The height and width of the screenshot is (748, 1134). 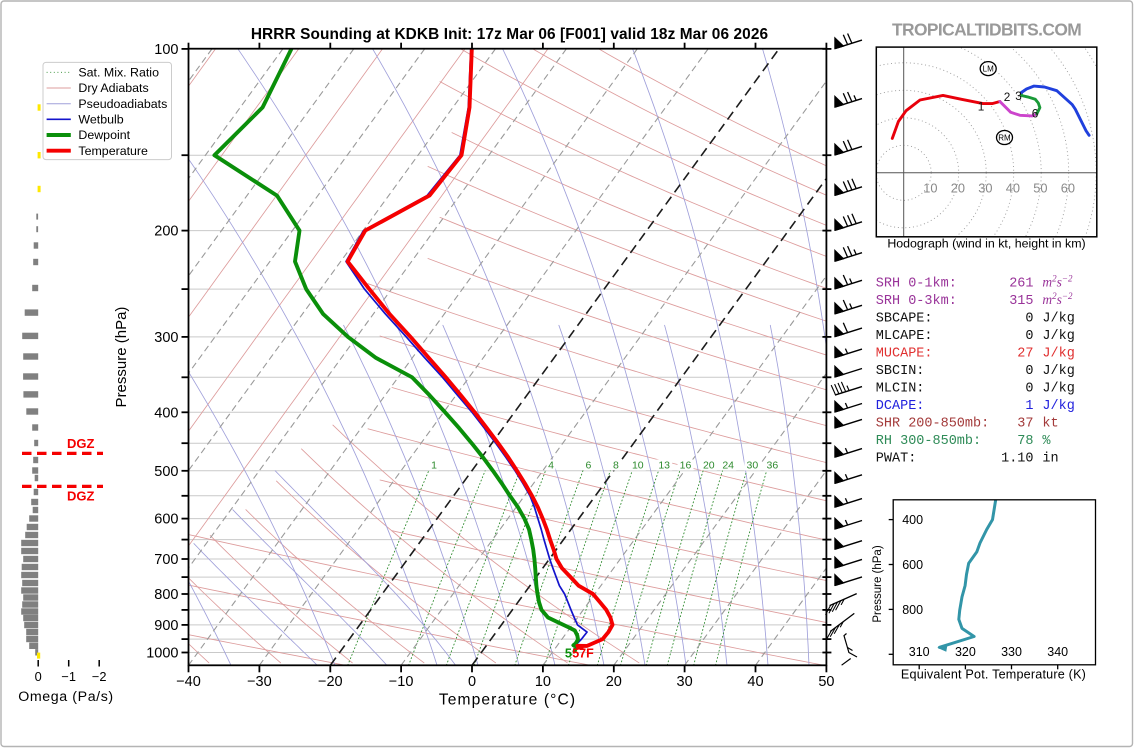 What do you see at coordinates (68, 676) in the screenshot?
I see `svg-text: −1` at bounding box center [68, 676].